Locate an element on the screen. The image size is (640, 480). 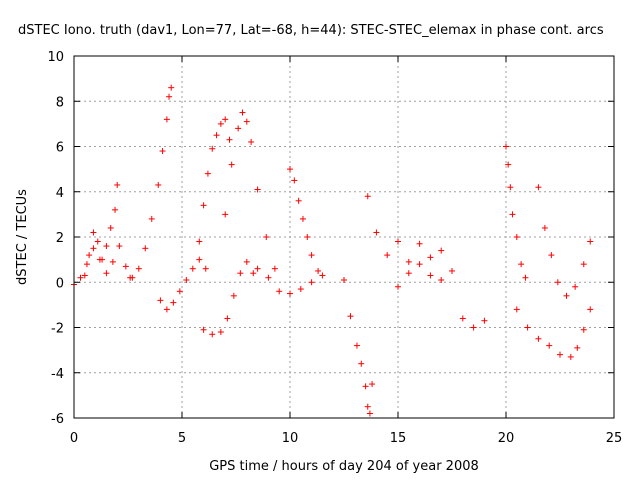
y-tick-label: 10 is located at coordinates (55, 57).